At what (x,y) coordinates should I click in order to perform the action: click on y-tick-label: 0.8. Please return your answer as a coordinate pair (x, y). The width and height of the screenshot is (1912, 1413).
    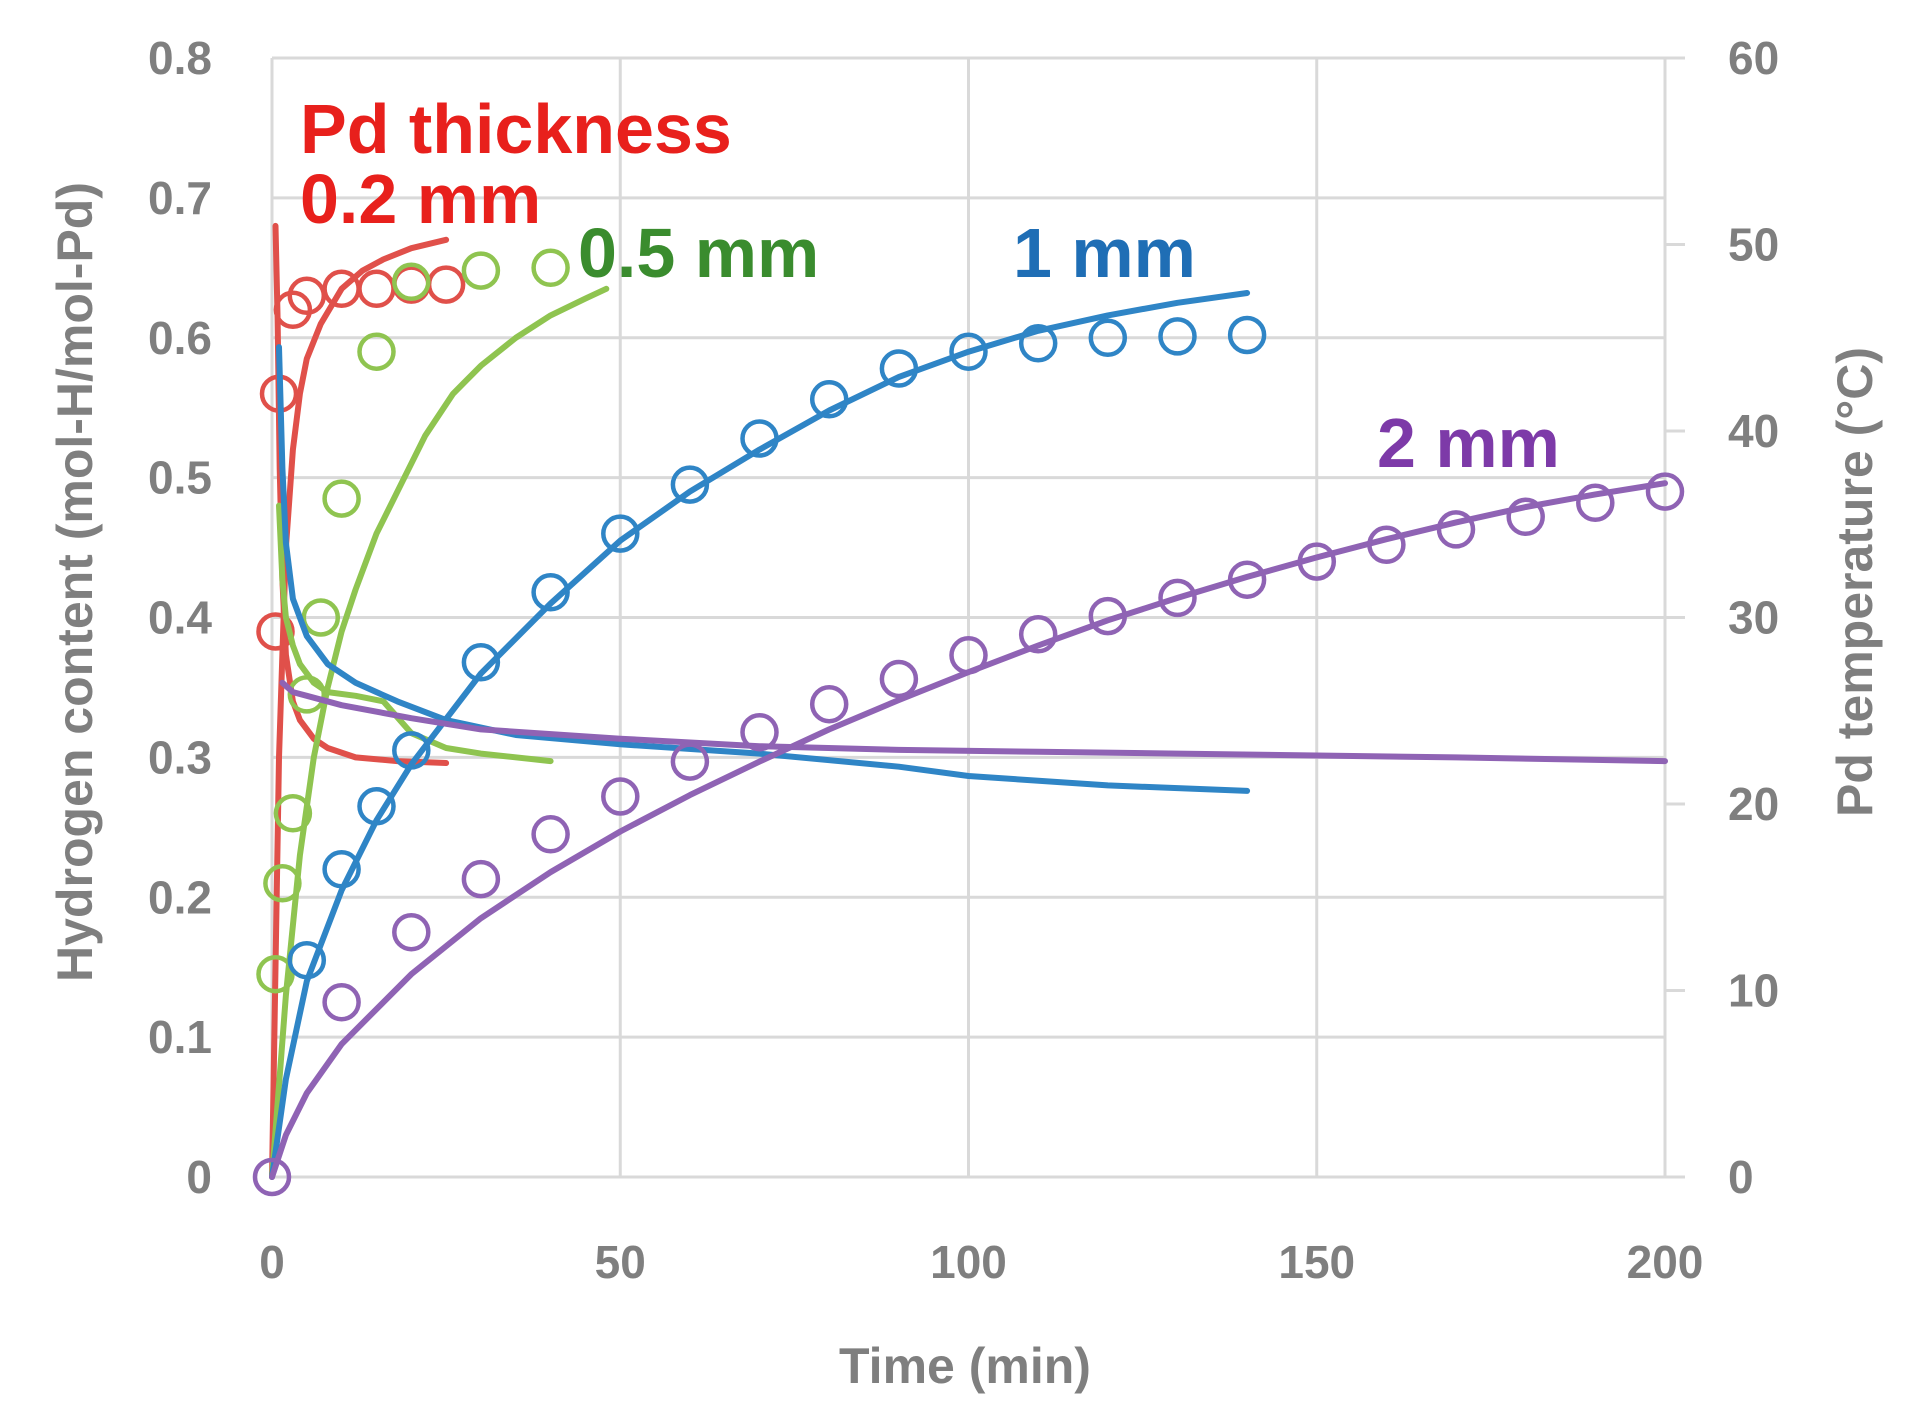
    Looking at the image, I should click on (180, 58).